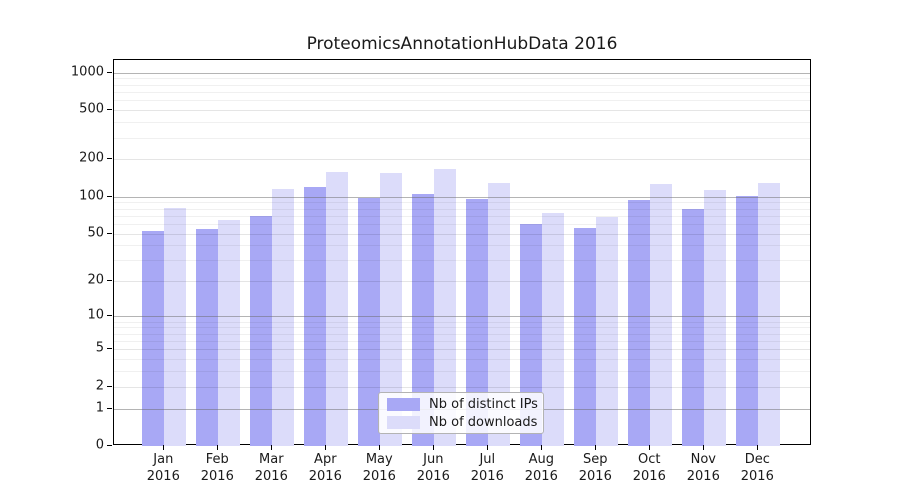 This screenshot has width=900, height=500. What do you see at coordinates (379, 468) in the screenshot?
I see `x-tick-label-may: May 2016` at bounding box center [379, 468].